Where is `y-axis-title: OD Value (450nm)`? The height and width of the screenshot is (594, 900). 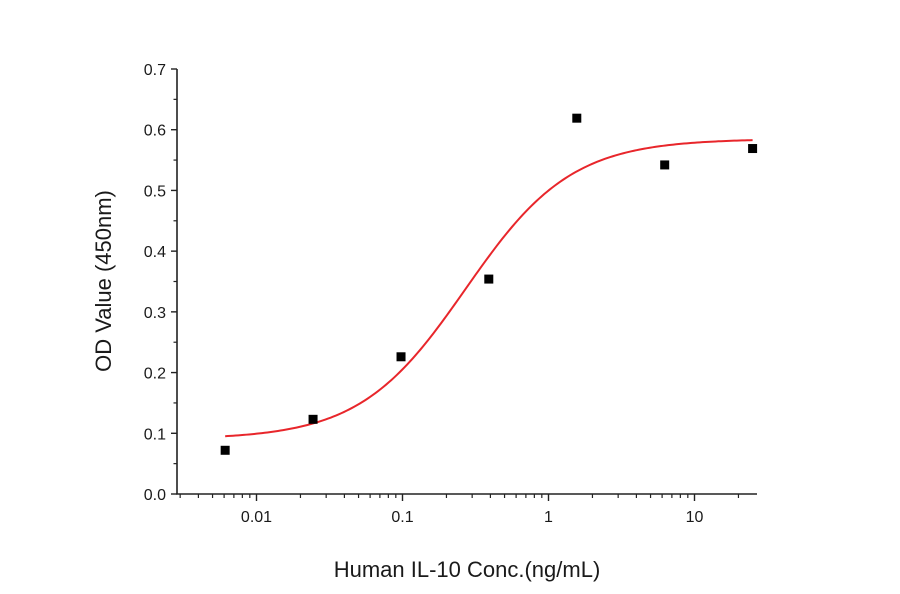
y-axis-title: OD Value (450nm) is located at coordinates (103, 281).